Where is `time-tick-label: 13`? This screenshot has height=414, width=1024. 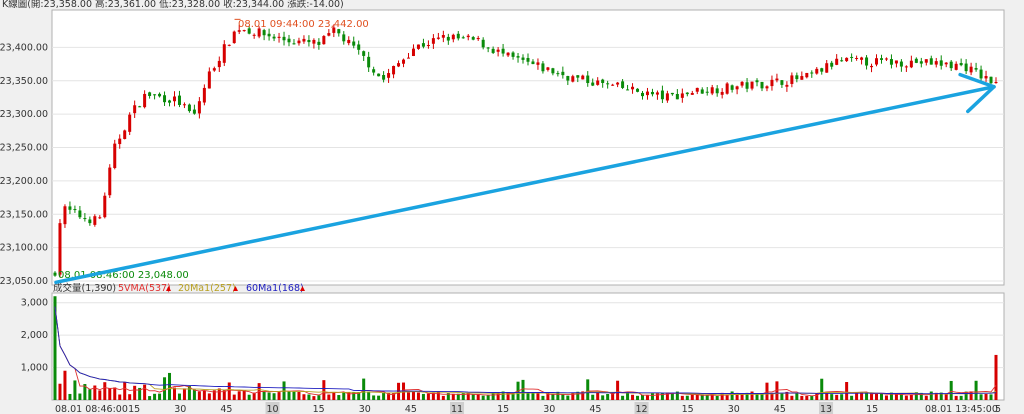 time-tick-label: 13 is located at coordinates (826, 409).